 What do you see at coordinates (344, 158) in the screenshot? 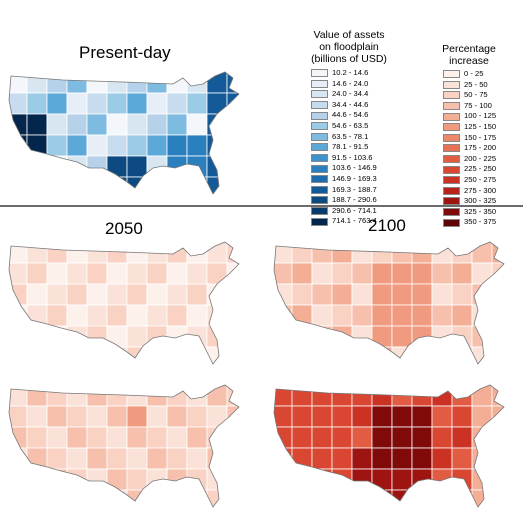
I see `assets-legend-row: 91.5 - 103.6` at bounding box center [344, 158].